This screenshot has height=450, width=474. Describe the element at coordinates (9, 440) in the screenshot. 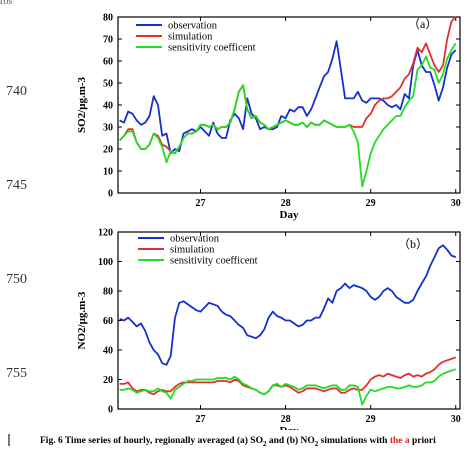

I see `caption-margin-bar` at that location.